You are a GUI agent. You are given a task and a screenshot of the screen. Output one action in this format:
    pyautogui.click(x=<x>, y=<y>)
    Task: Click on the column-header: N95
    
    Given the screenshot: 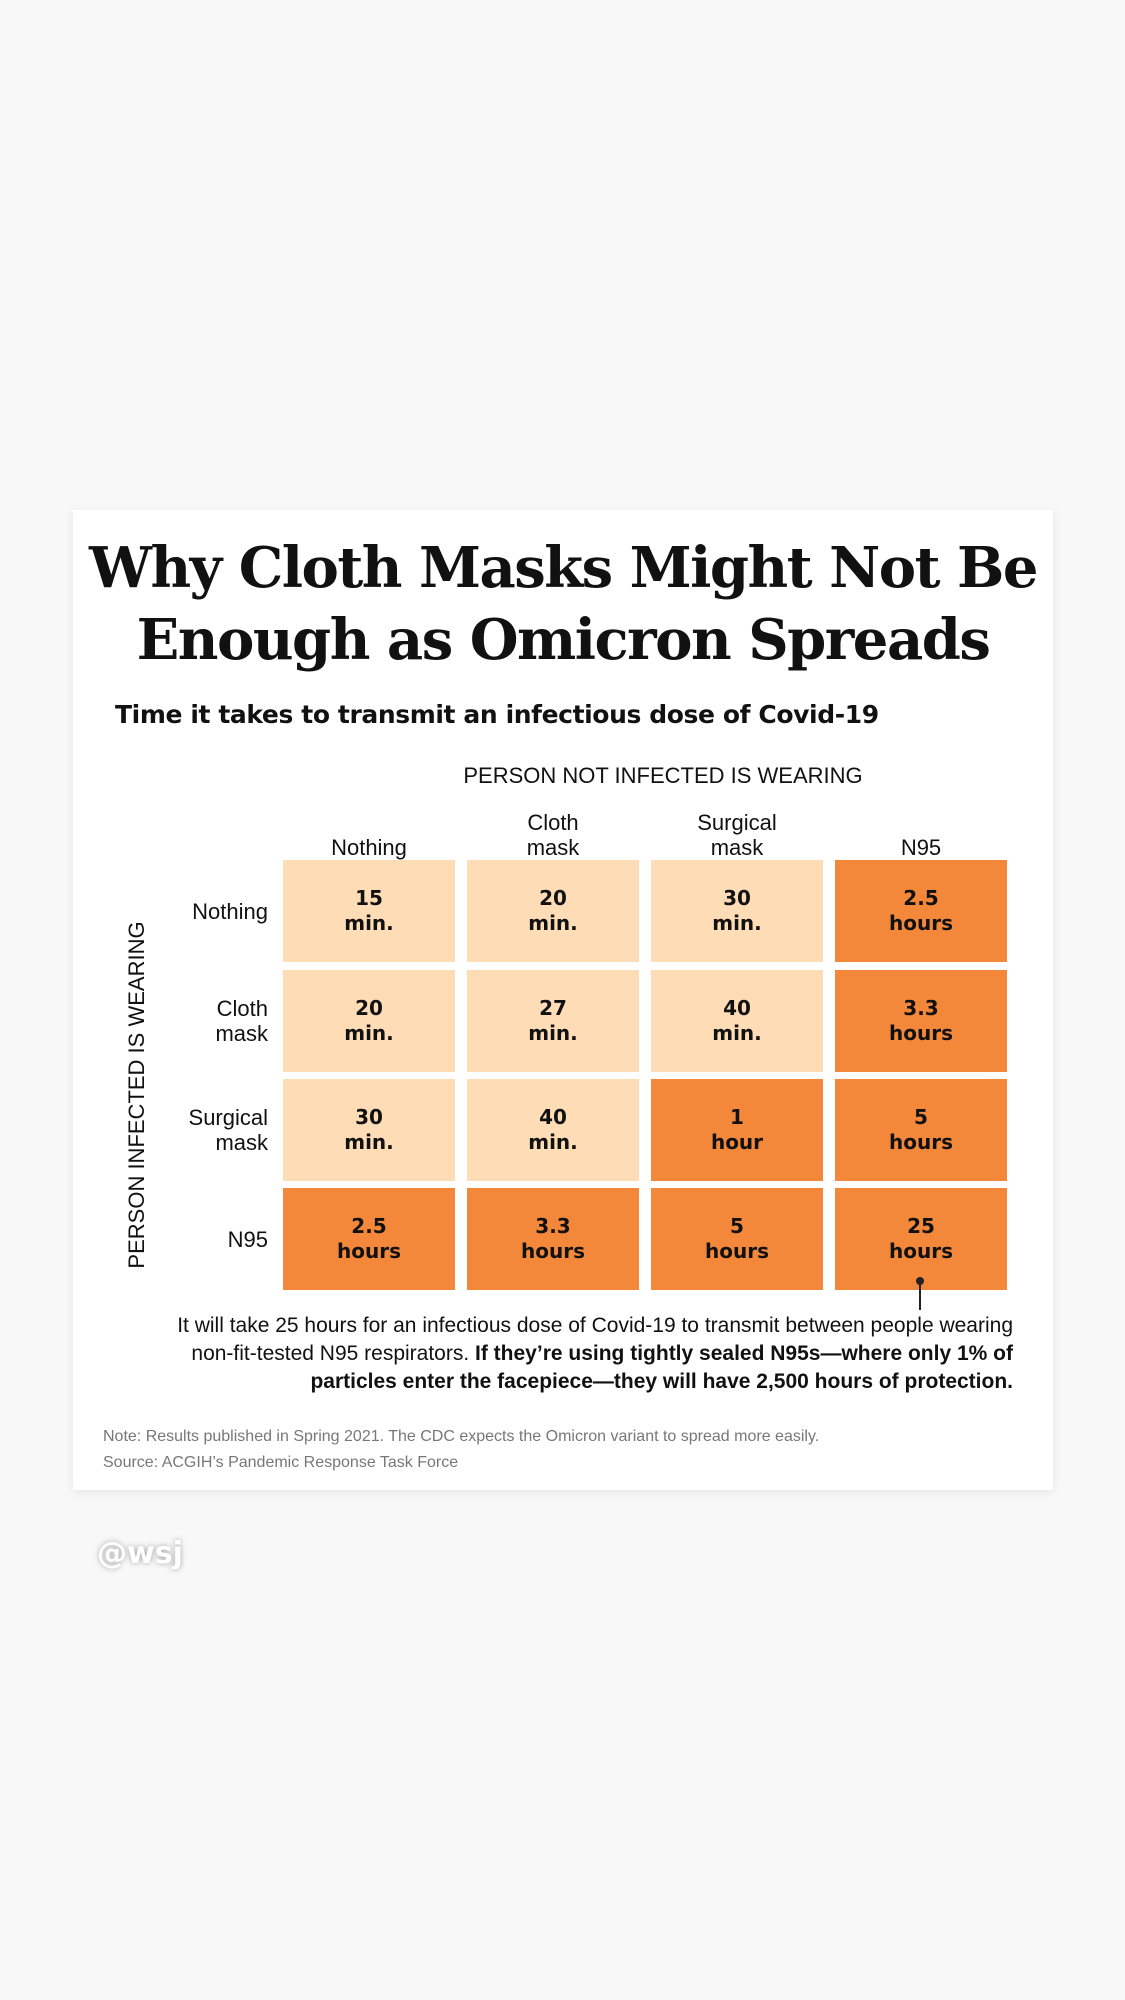 What is the action you would take?
    pyautogui.click(x=921, y=847)
    